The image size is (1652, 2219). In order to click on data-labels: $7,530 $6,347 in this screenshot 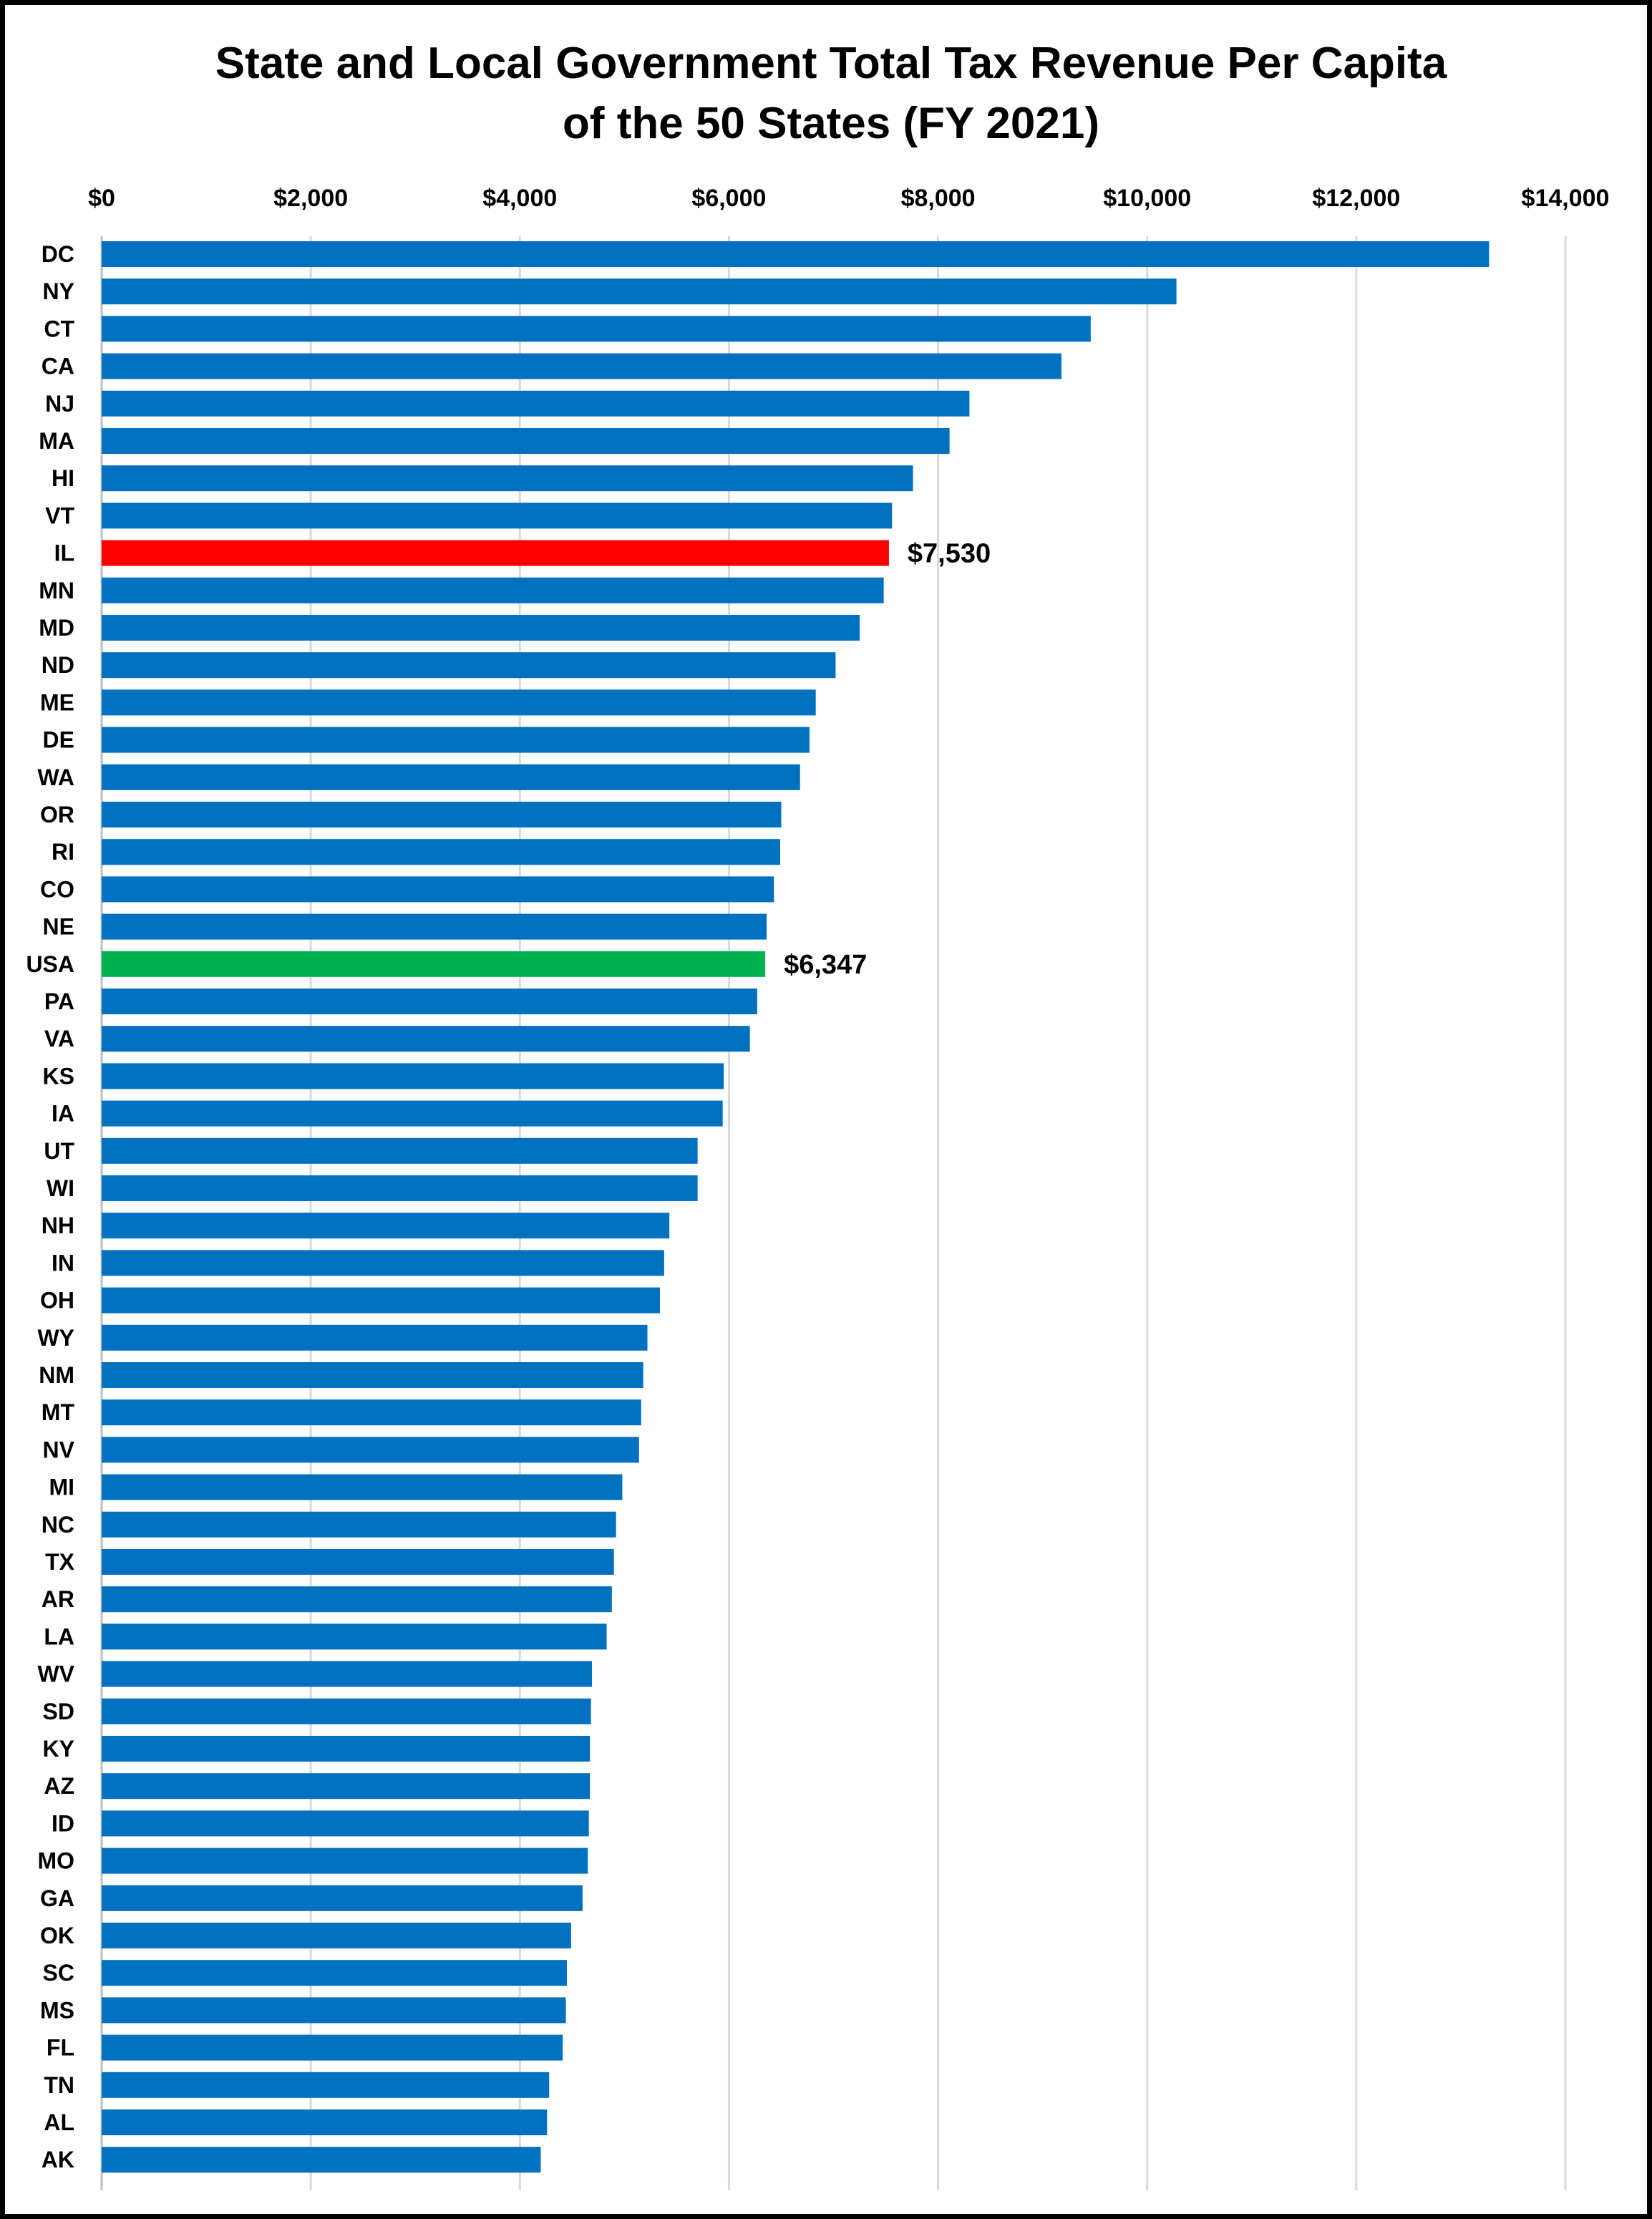, I will do `click(887, 760)`.